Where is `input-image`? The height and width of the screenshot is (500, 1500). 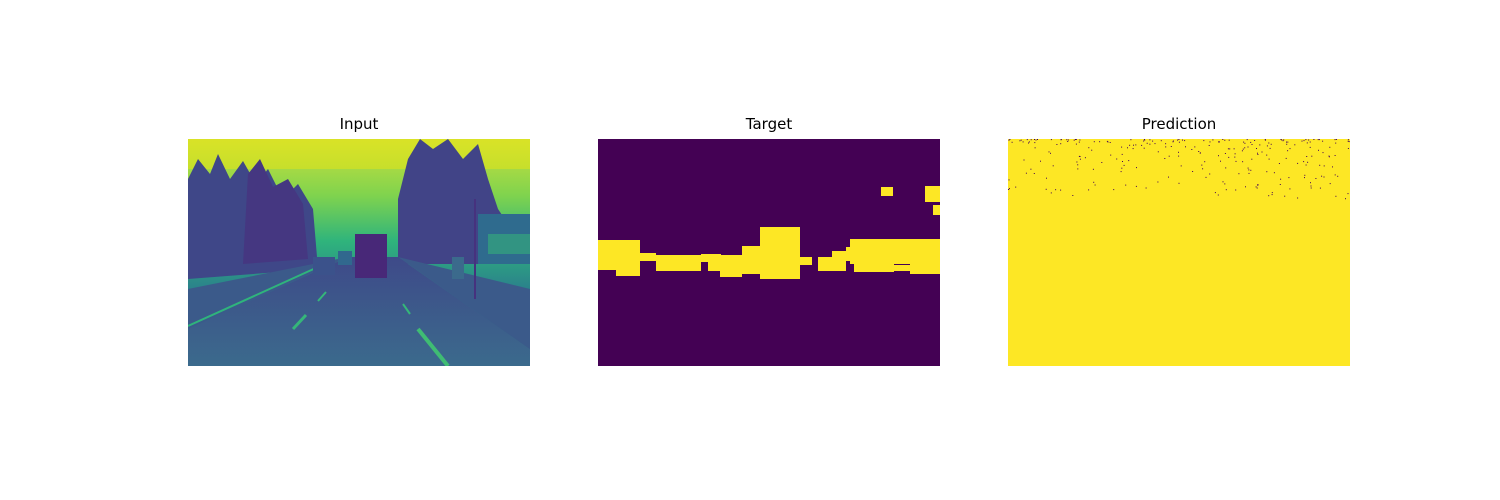 input-image is located at coordinates (359, 252).